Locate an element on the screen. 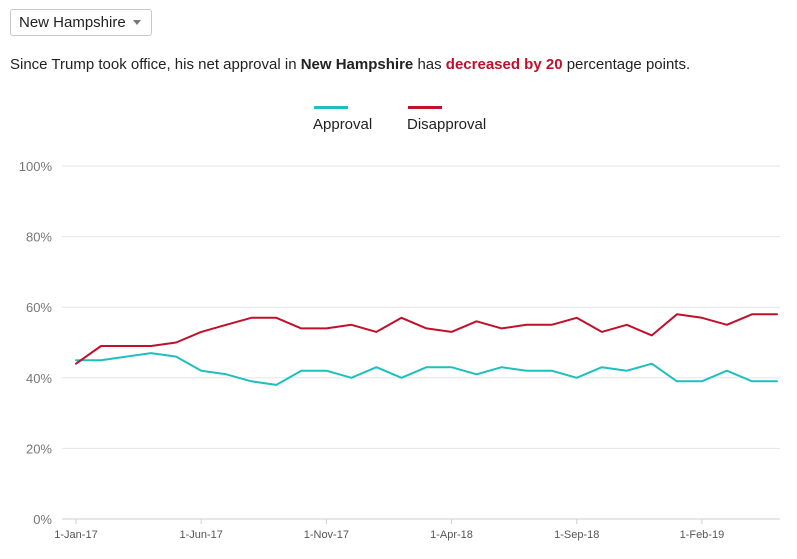 This screenshot has height=559, width=797. legend-swatch-approval is located at coordinates (331, 107).